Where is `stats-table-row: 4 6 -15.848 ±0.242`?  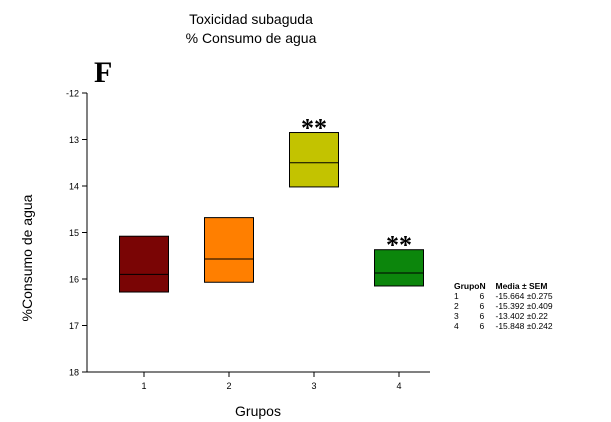
stats-table-row: 4 6 -15.848 ±0.242 is located at coordinates (515, 326).